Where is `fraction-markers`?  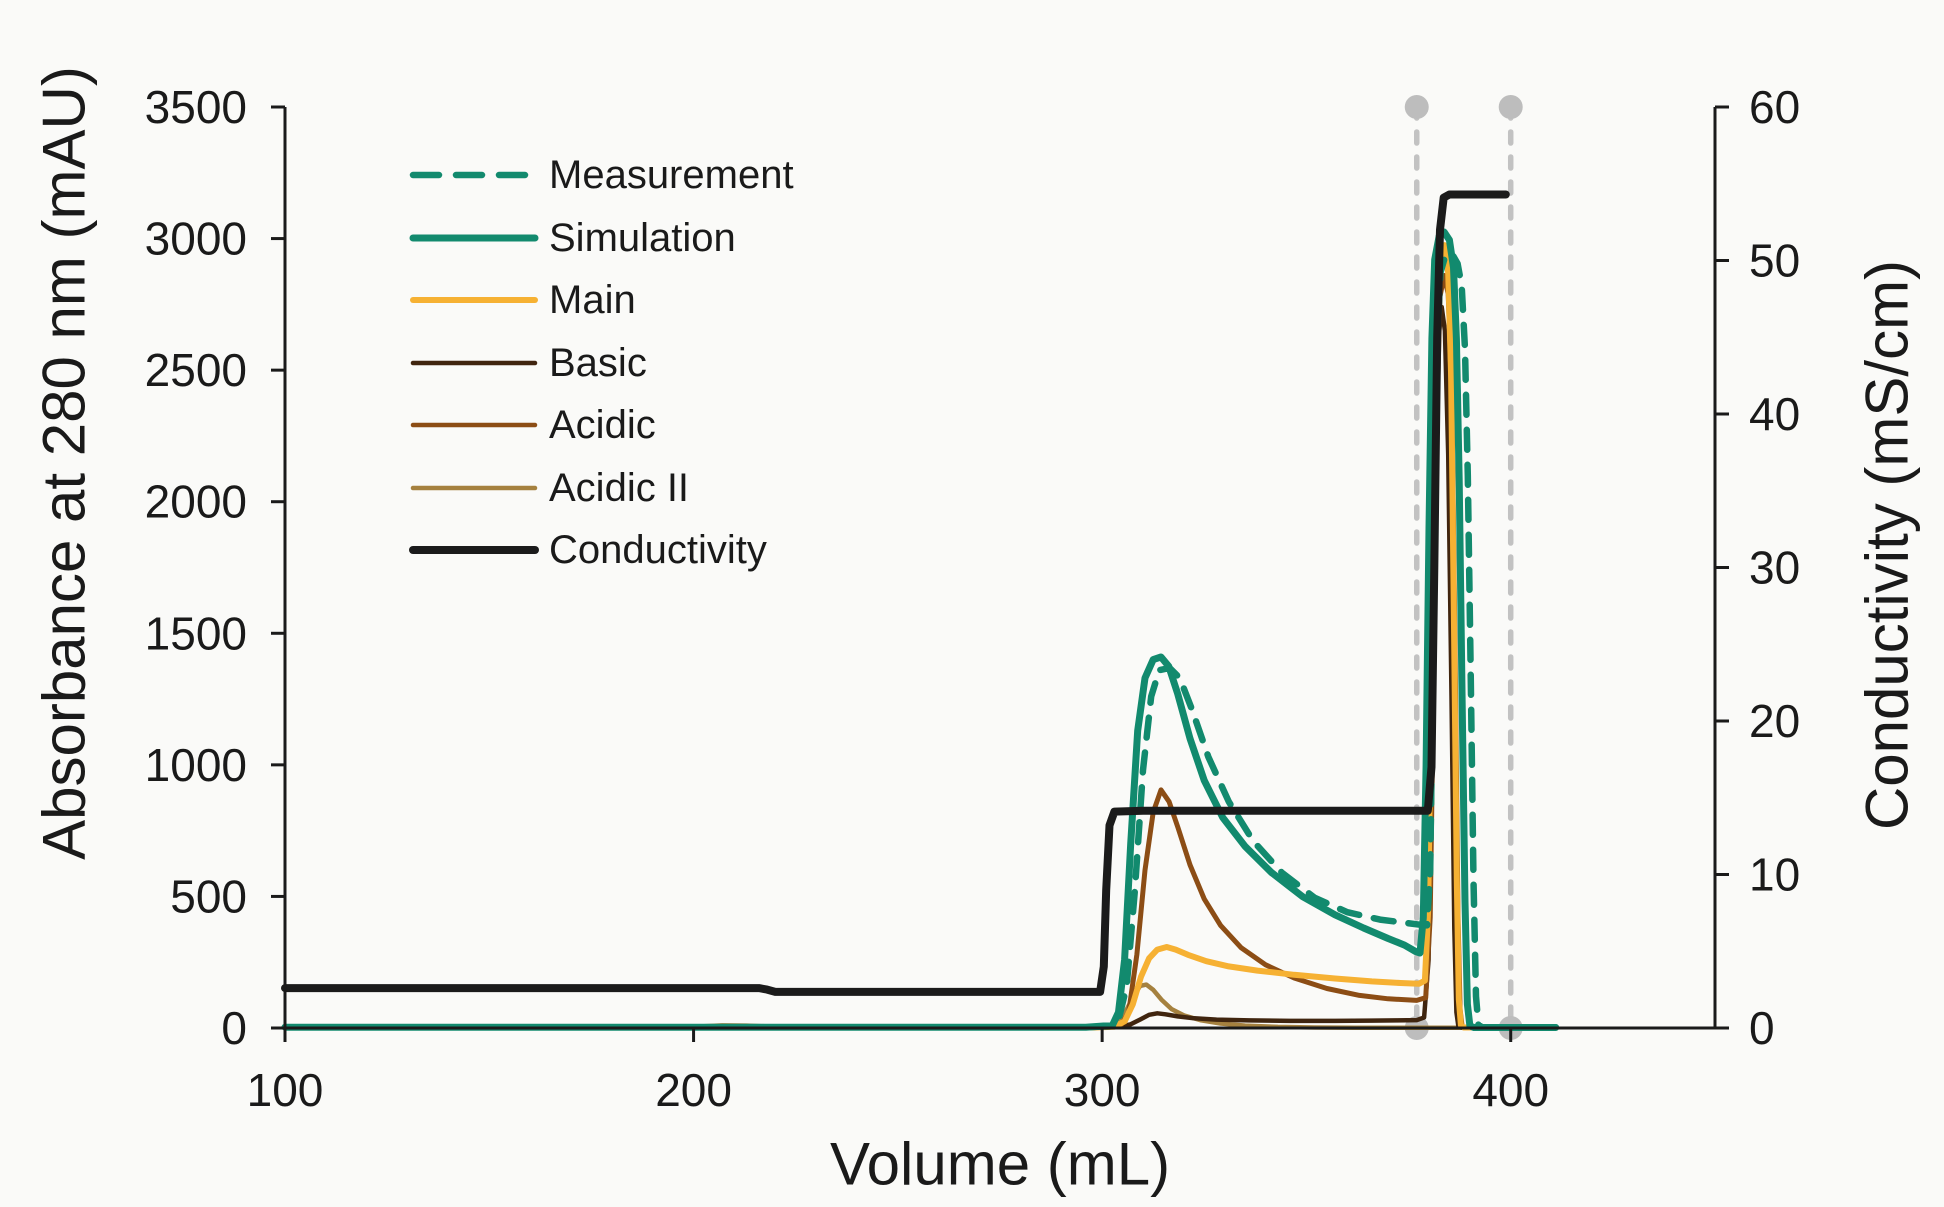
fraction-markers is located at coordinates (1463, 567).